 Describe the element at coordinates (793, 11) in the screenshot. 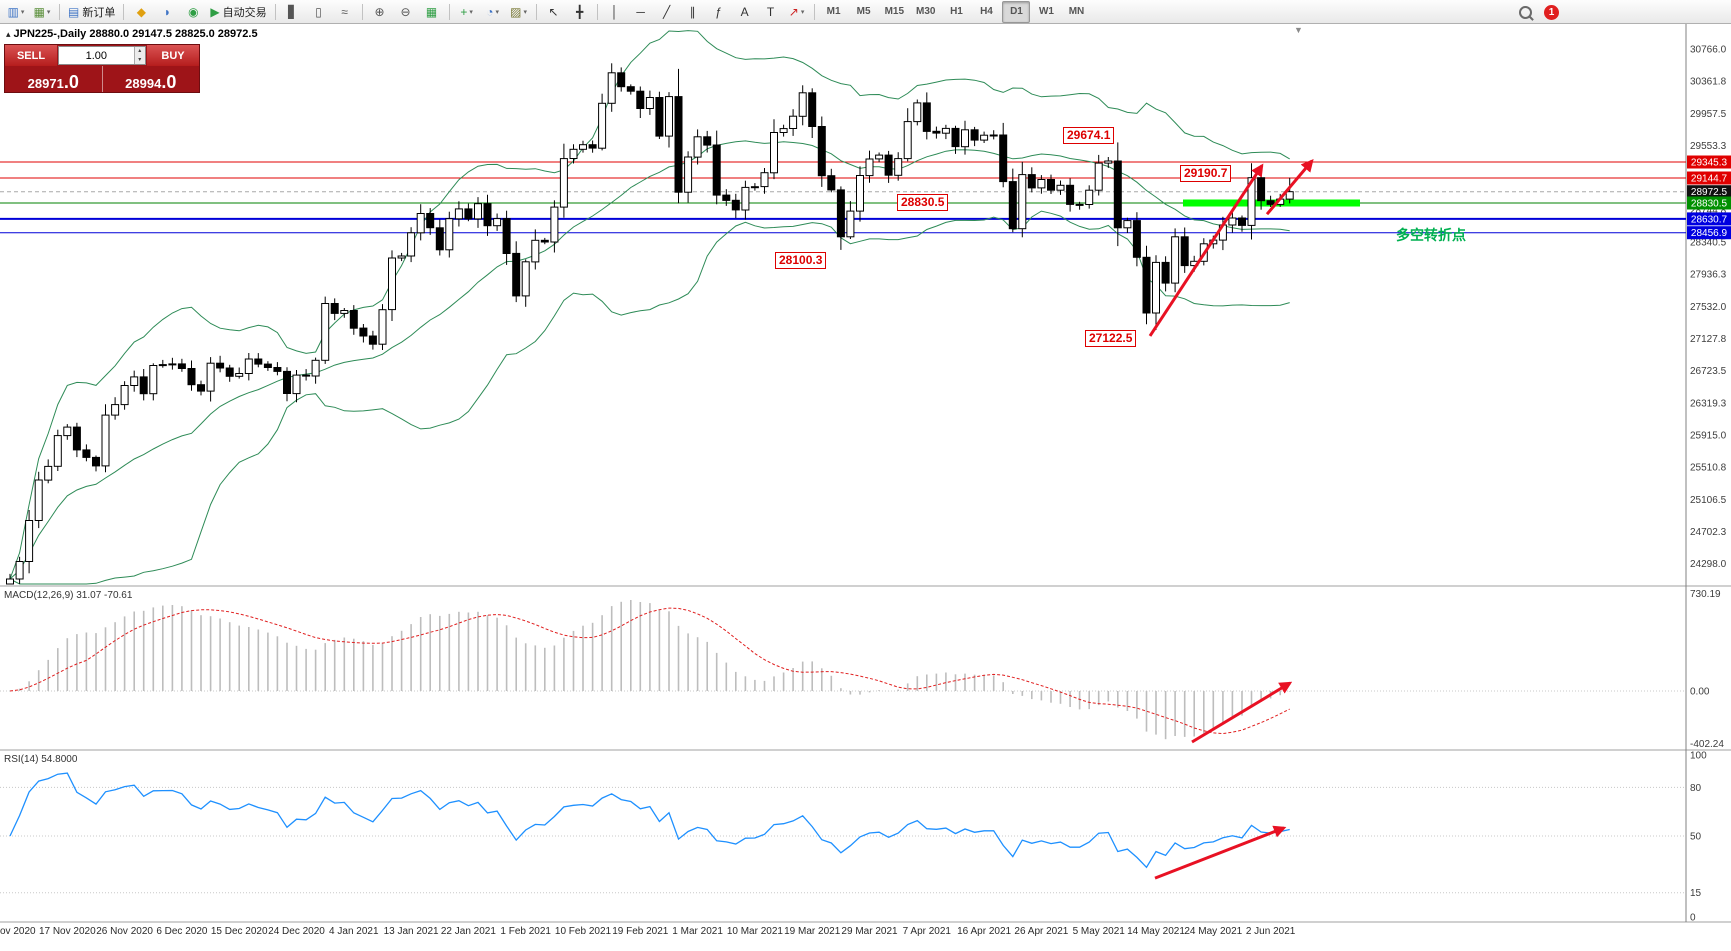

I see `shapes-icon: ↗` at that location.